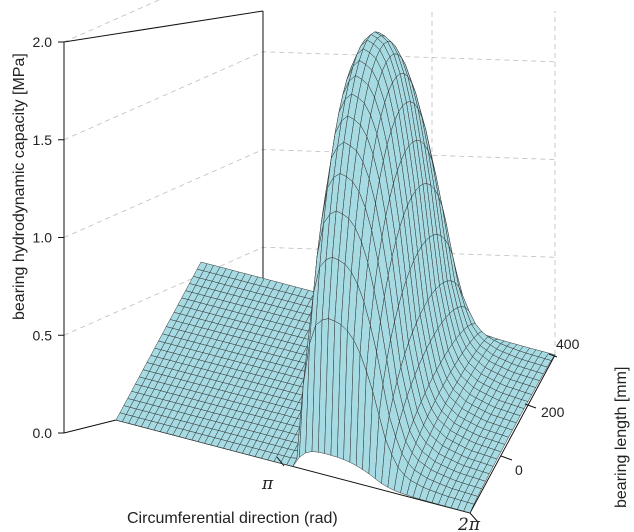 The width and height of the screenshot is (634, 532). What do you see at coordinates (43, 335) in the screenshot?
I see `z-tick-label: 0.5` at bounding box center [43, 335].